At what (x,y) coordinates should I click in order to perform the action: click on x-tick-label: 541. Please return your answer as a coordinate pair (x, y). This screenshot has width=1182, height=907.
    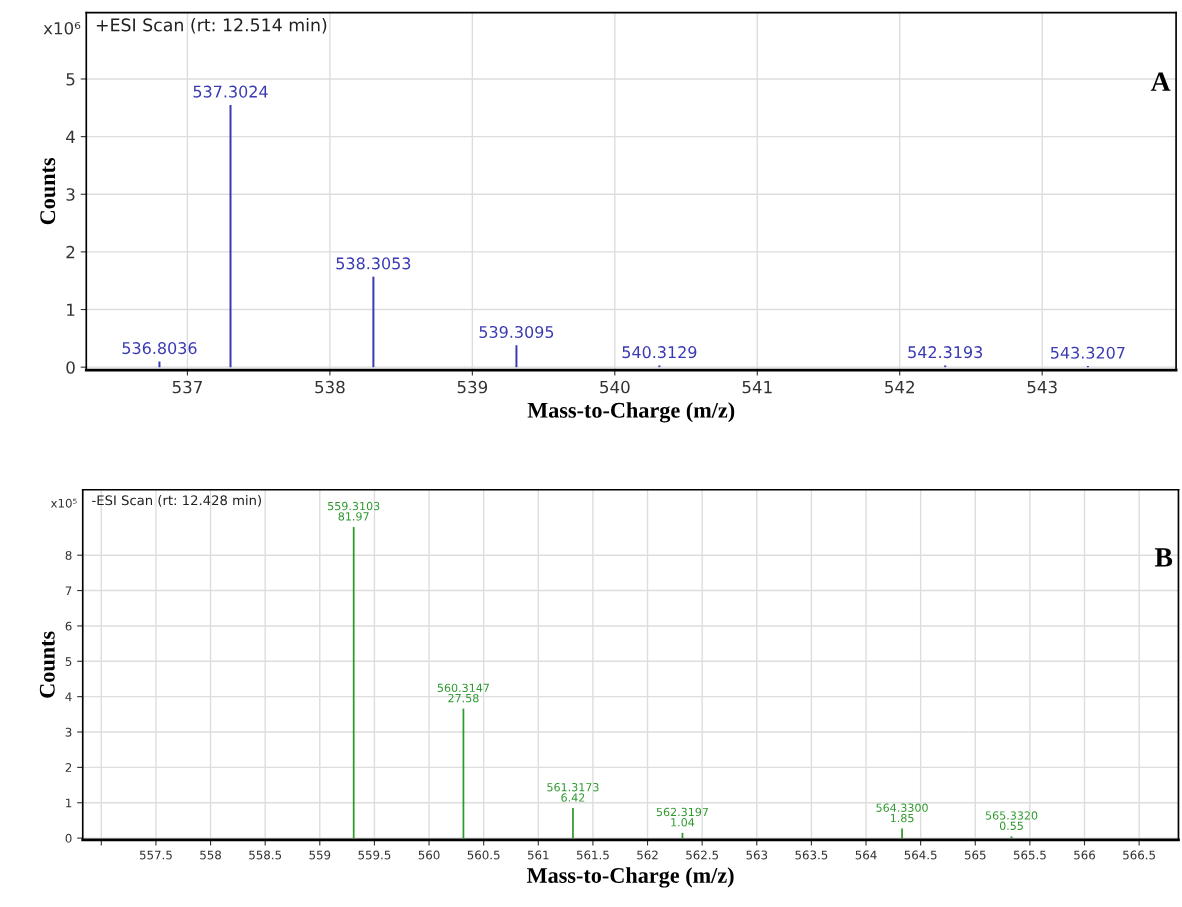
    Looking at the image, I should click on (757, 387).